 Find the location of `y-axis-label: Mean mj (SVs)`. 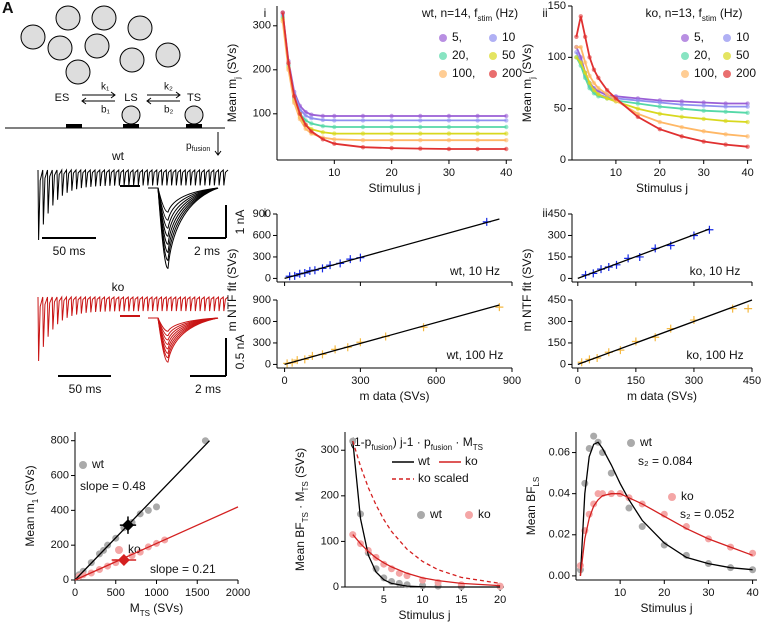

y-axis-label: Mean mj (SVs) is located at coordinates (233, 83).